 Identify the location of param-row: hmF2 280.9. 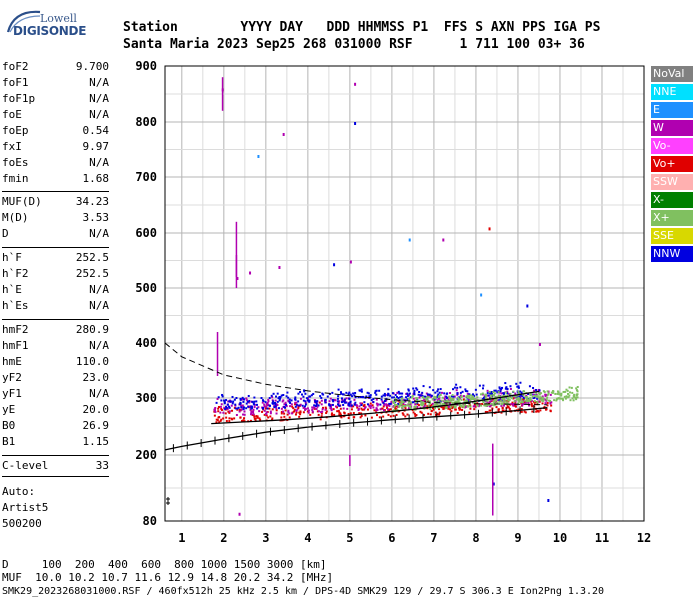
(55, 331).